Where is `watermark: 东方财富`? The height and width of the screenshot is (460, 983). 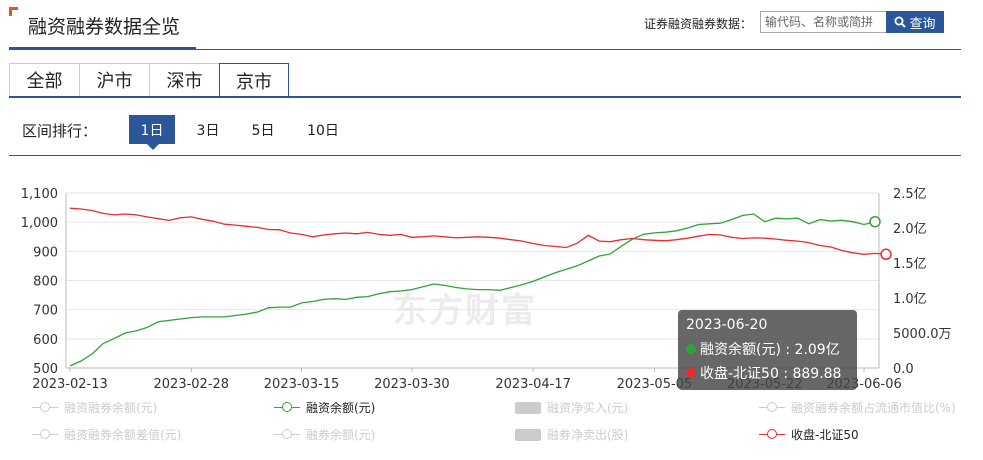 watermark: 东方财富 is located at coordinates (465, 311).